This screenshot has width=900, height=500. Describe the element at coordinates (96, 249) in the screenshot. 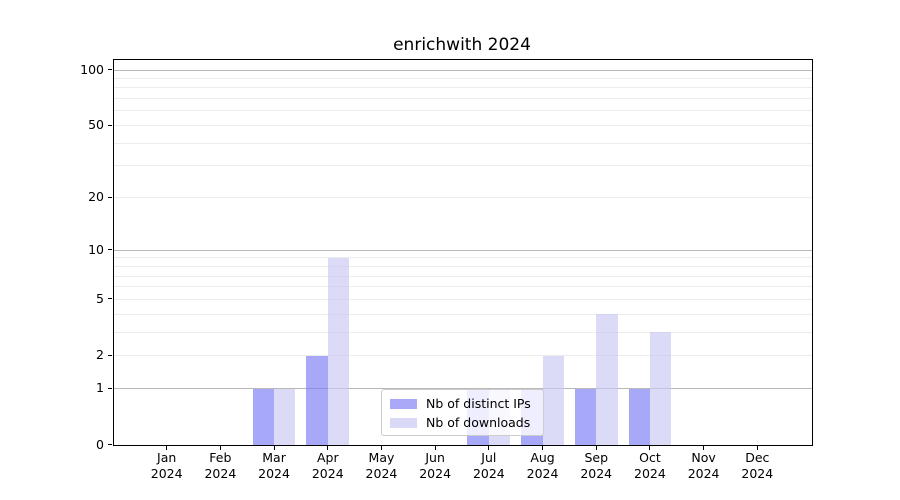

I see `y-tick-label: 10` at that location.